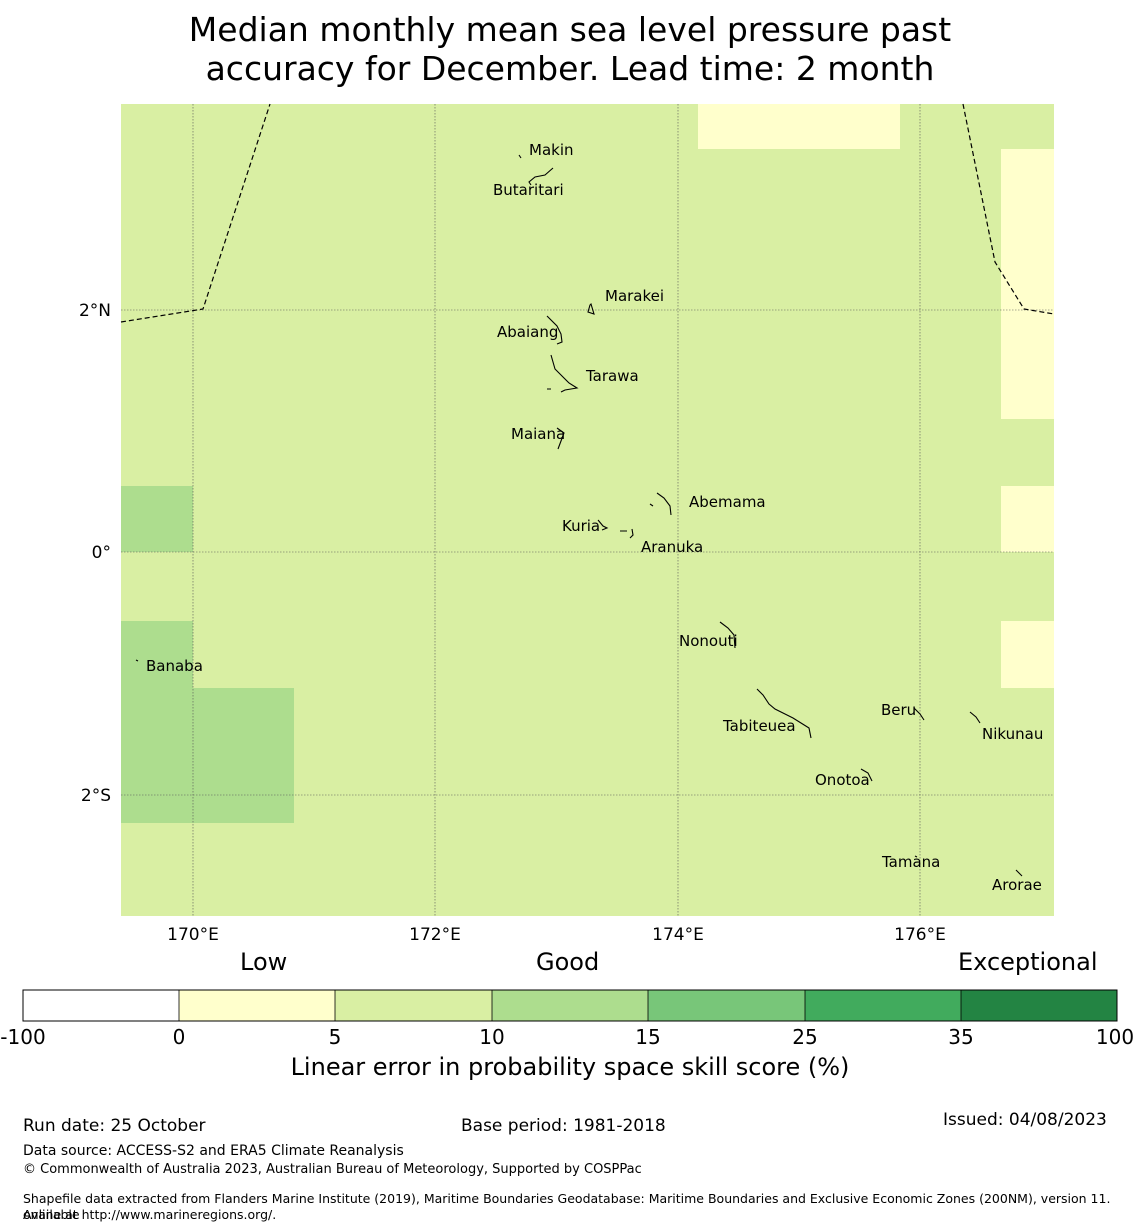 Image resolution: width=1140 pixels, height=1230 pixels. Describe the element at coordinates (627, 533) in the screenshot. I see `island-aranuka` at that location.